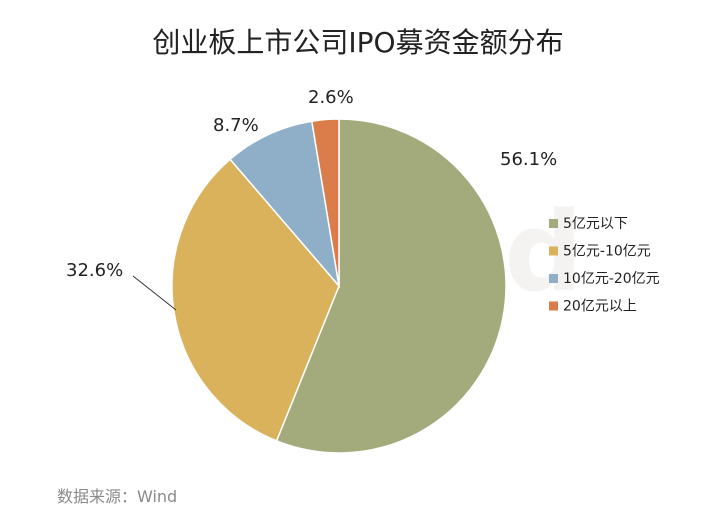 The width and height of the screenshot is (716, 524). Describe the element at coordinates (117, 496) in the screenshot. I see `source-note: 数据来源：Wind` at that location.